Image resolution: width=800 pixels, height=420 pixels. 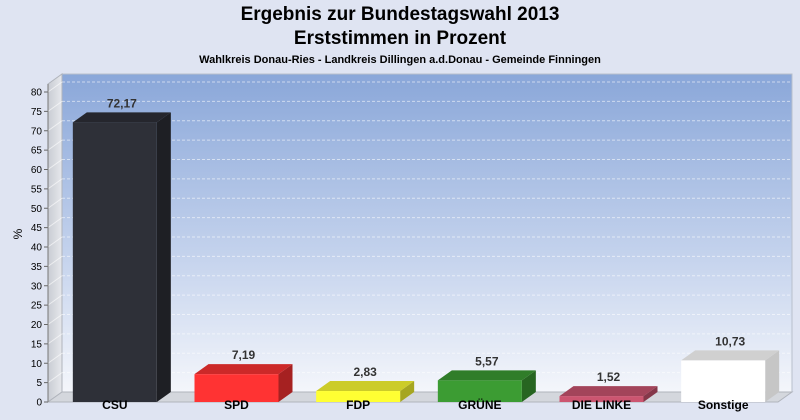 What do you see at coordinates (37, 364) in the screenshot?
I see `y-tick-label: 10` at bounding box center [37, 364].